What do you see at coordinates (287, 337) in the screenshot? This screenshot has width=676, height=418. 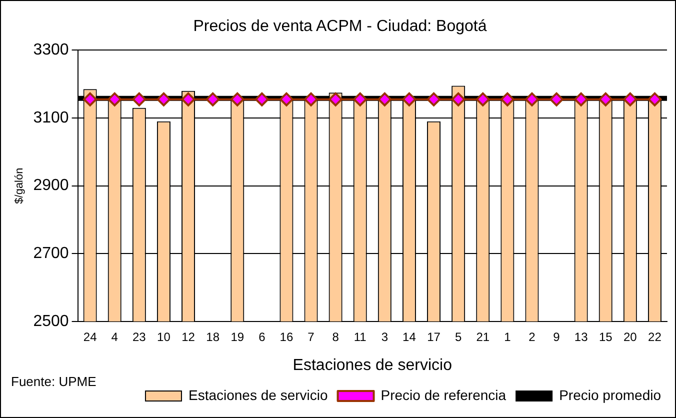 I see `x-tick-label: 16` at bounding box center [287, 337].